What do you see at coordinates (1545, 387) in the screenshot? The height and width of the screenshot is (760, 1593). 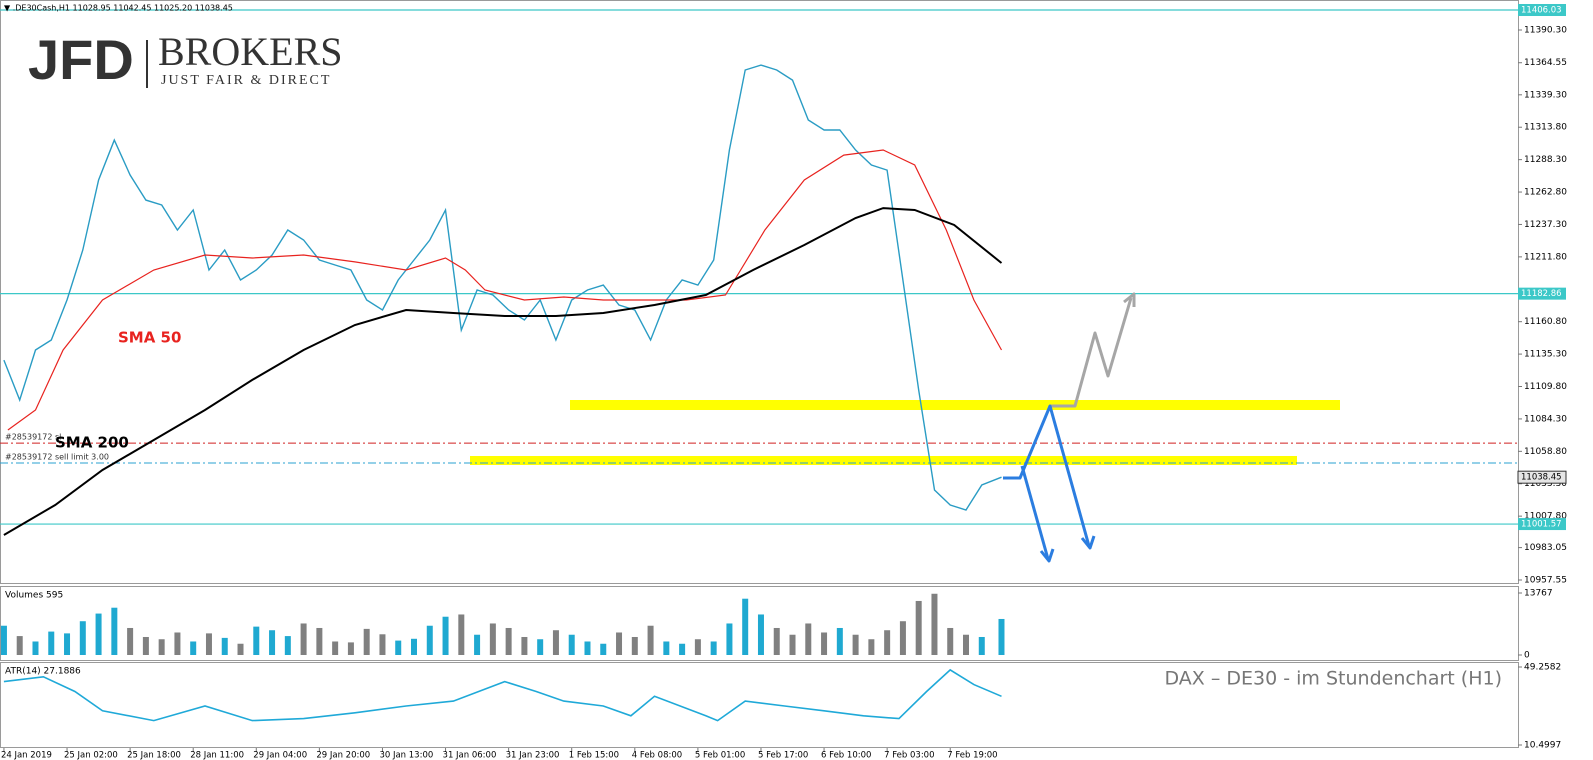 I see `y-tick-label: 11109.80` at bounding box center [1545, 387].